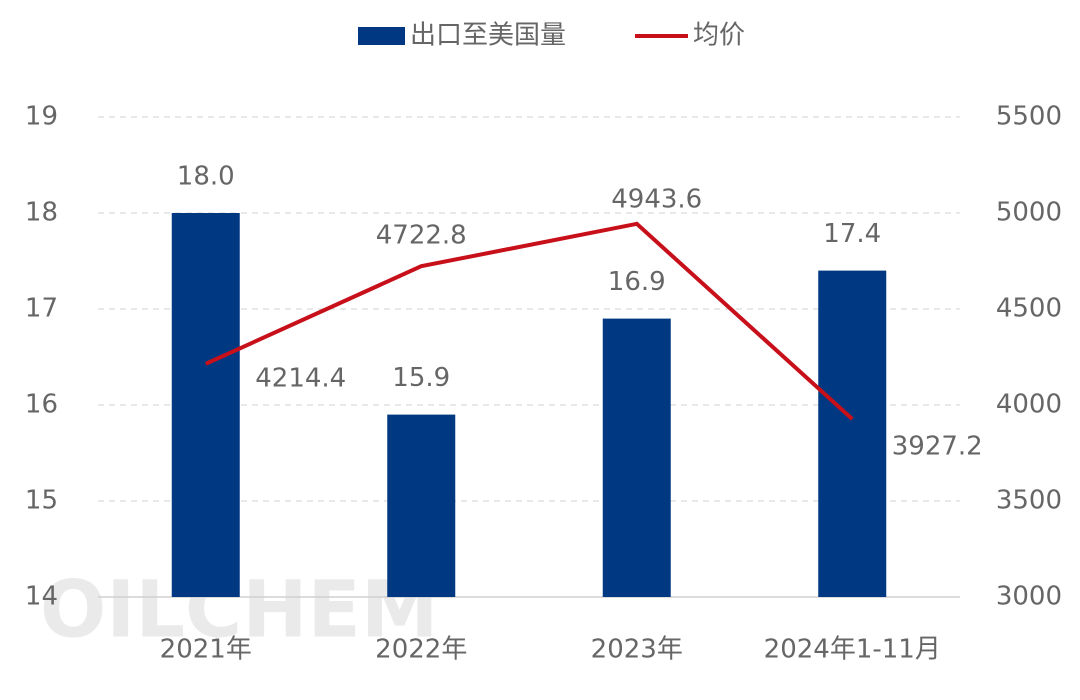 Image resolution: width=1080 pixels, height=700 pixels. Describe the element at coordinates (421, 378) in the screenshot. I see `data-label: 15.9` at that location.